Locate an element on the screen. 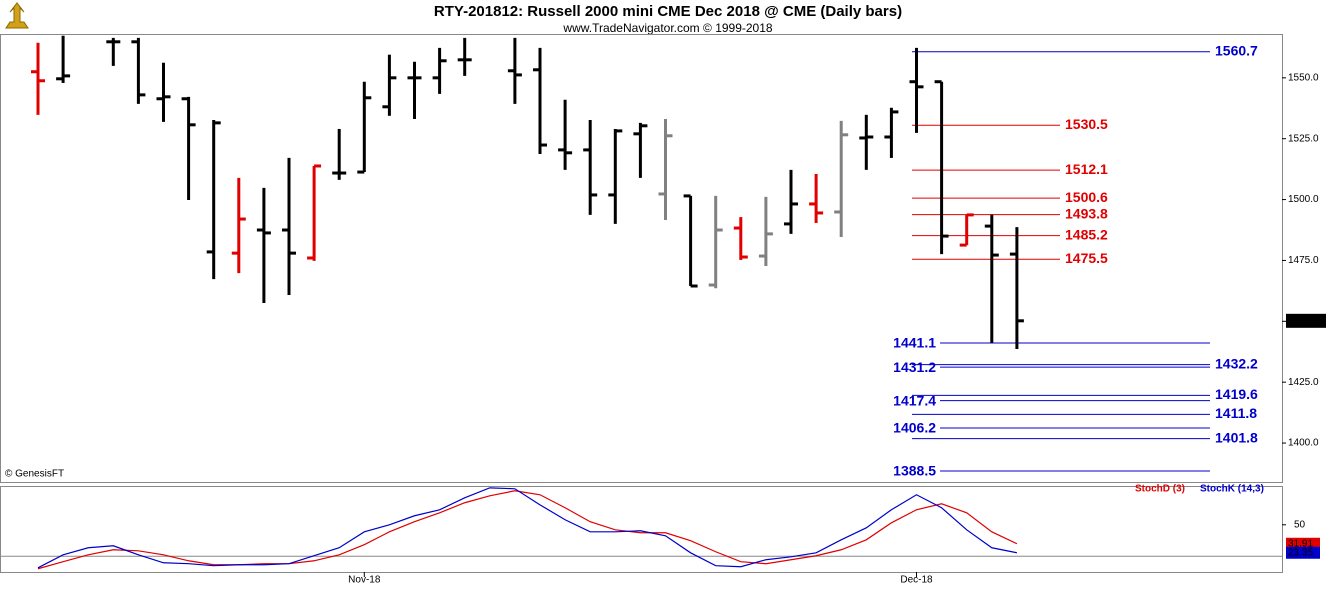 This screenshot has width=1336, height=591. level-label: 1560.7 is located at coordinates (1236, 50).